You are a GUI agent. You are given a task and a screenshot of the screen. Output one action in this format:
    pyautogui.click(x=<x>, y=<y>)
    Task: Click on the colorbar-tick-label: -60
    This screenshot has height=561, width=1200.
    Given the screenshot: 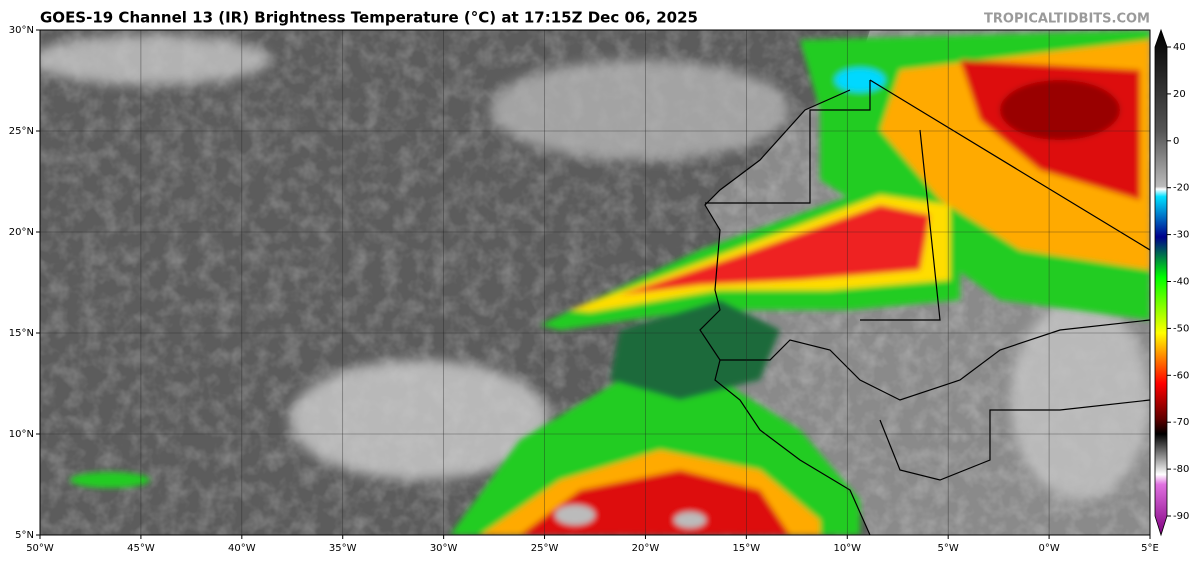 What is the action you would take?
    pyautogui.click(x=1181, y=375)
    